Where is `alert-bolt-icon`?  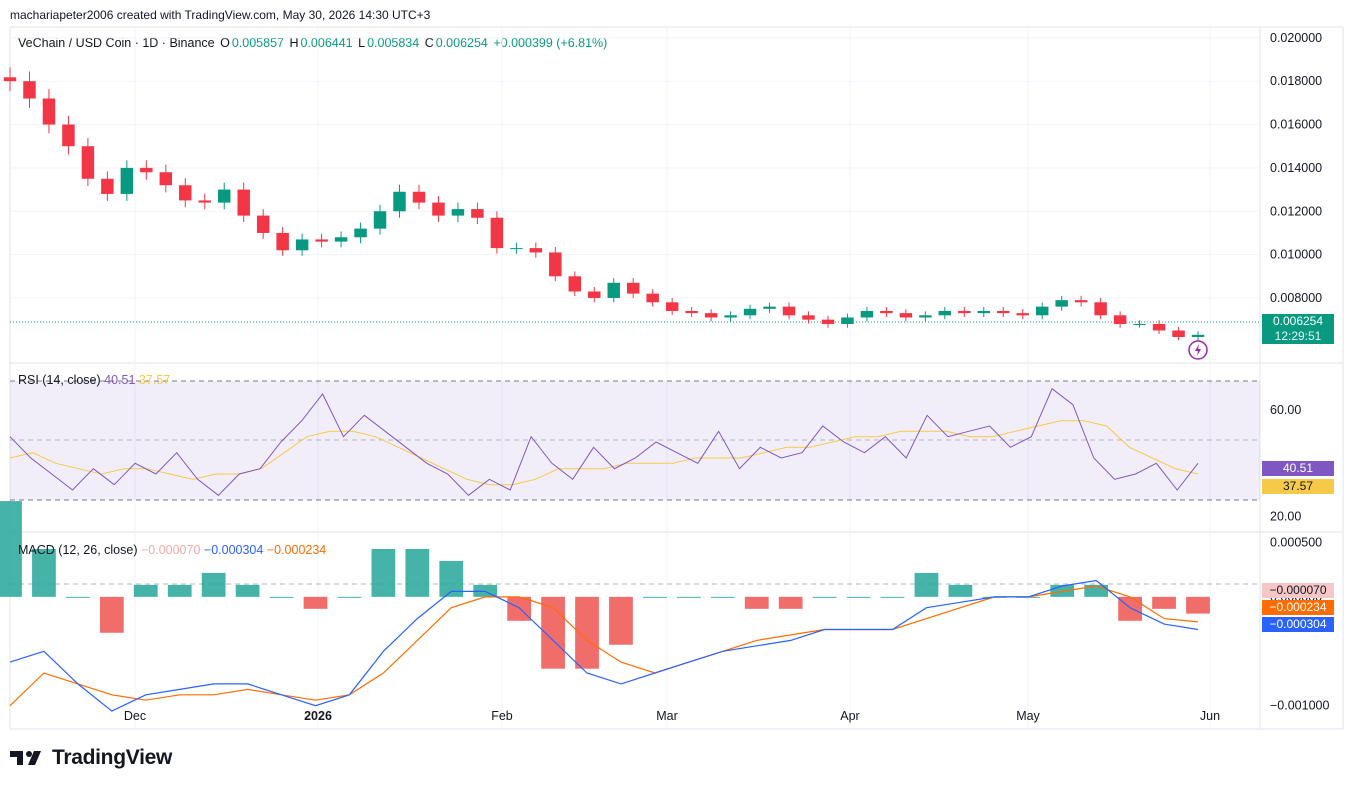
alert-bolt-icon is located at coordinates (1198, 350).